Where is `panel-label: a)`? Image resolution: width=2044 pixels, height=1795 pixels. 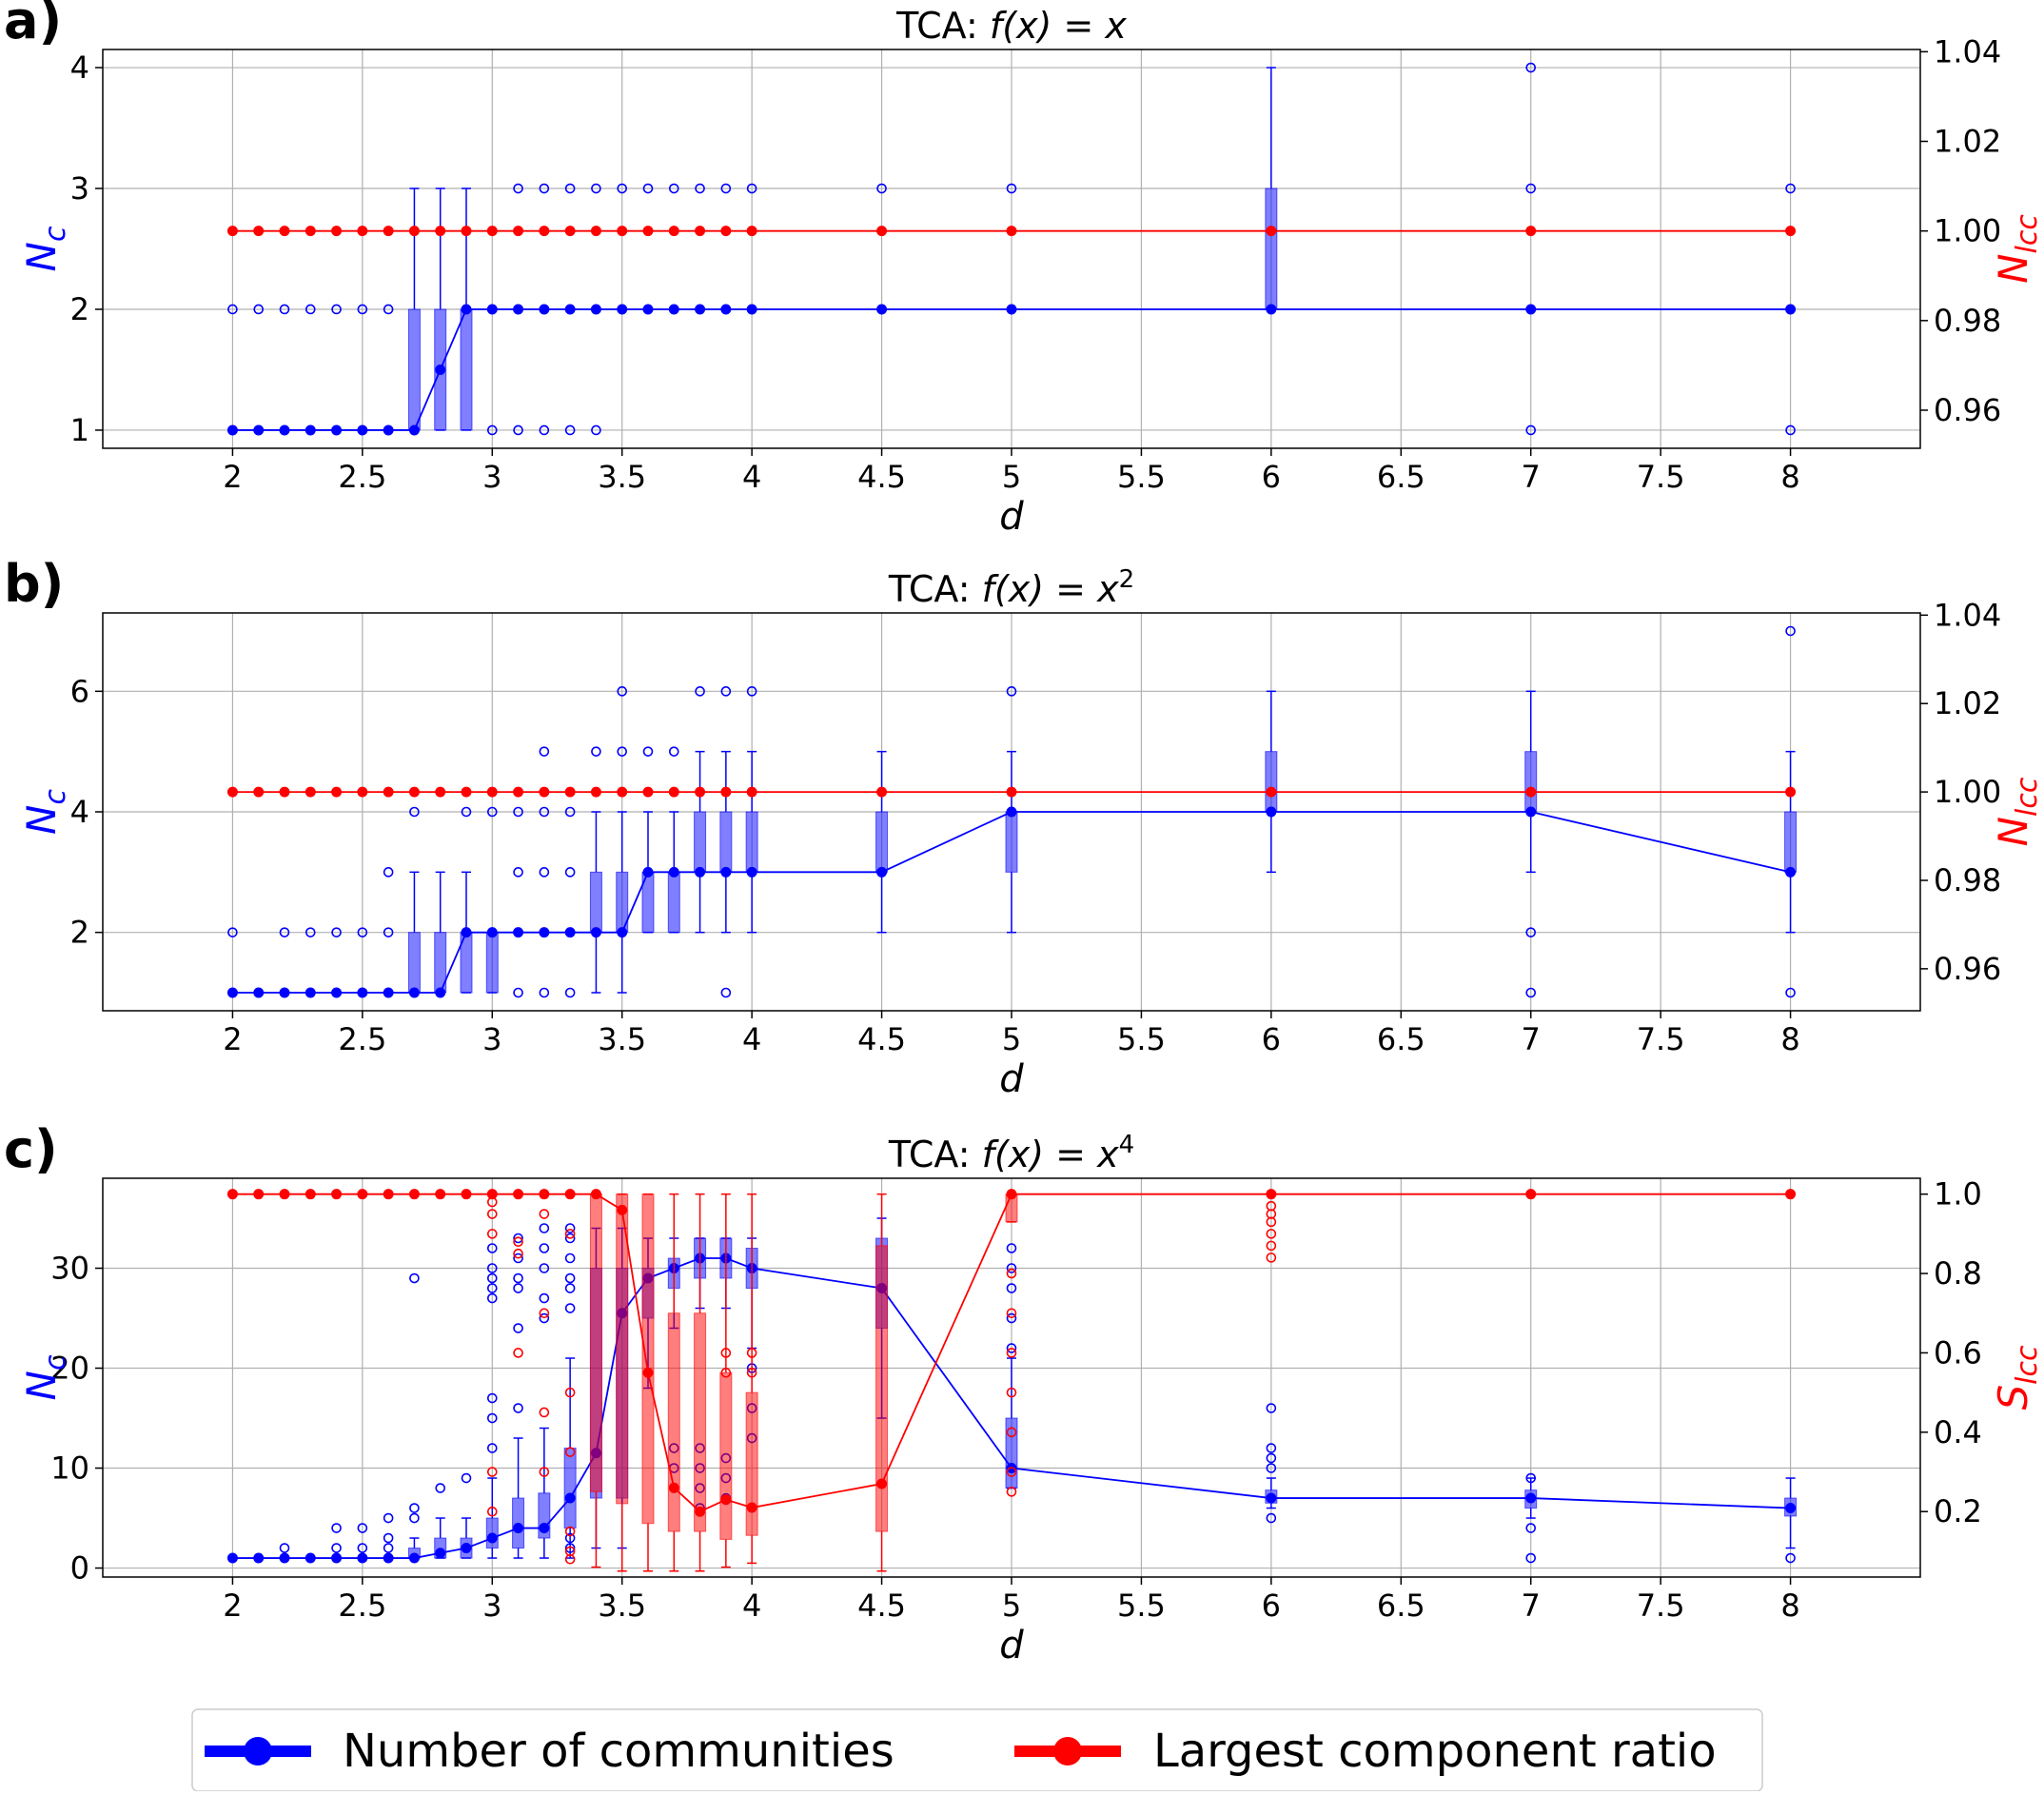 panel-label: a) is located at coordinates (33, 25).